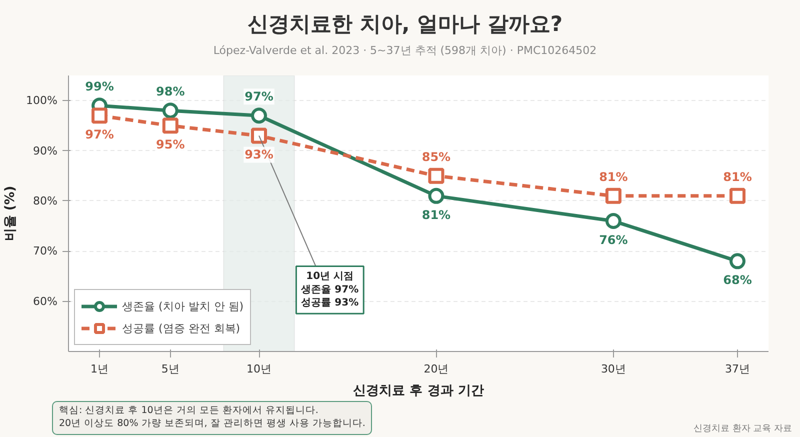 The width and height of the screenshot is (800, 437). What do you see at coordinates (405, 51) in the screenshot?
I see `chart-subtitle: López-Valverde et al. 2023 · 5~37년 추적 (598개 치아) · PMC10264502` at bounding box center [405, 51].